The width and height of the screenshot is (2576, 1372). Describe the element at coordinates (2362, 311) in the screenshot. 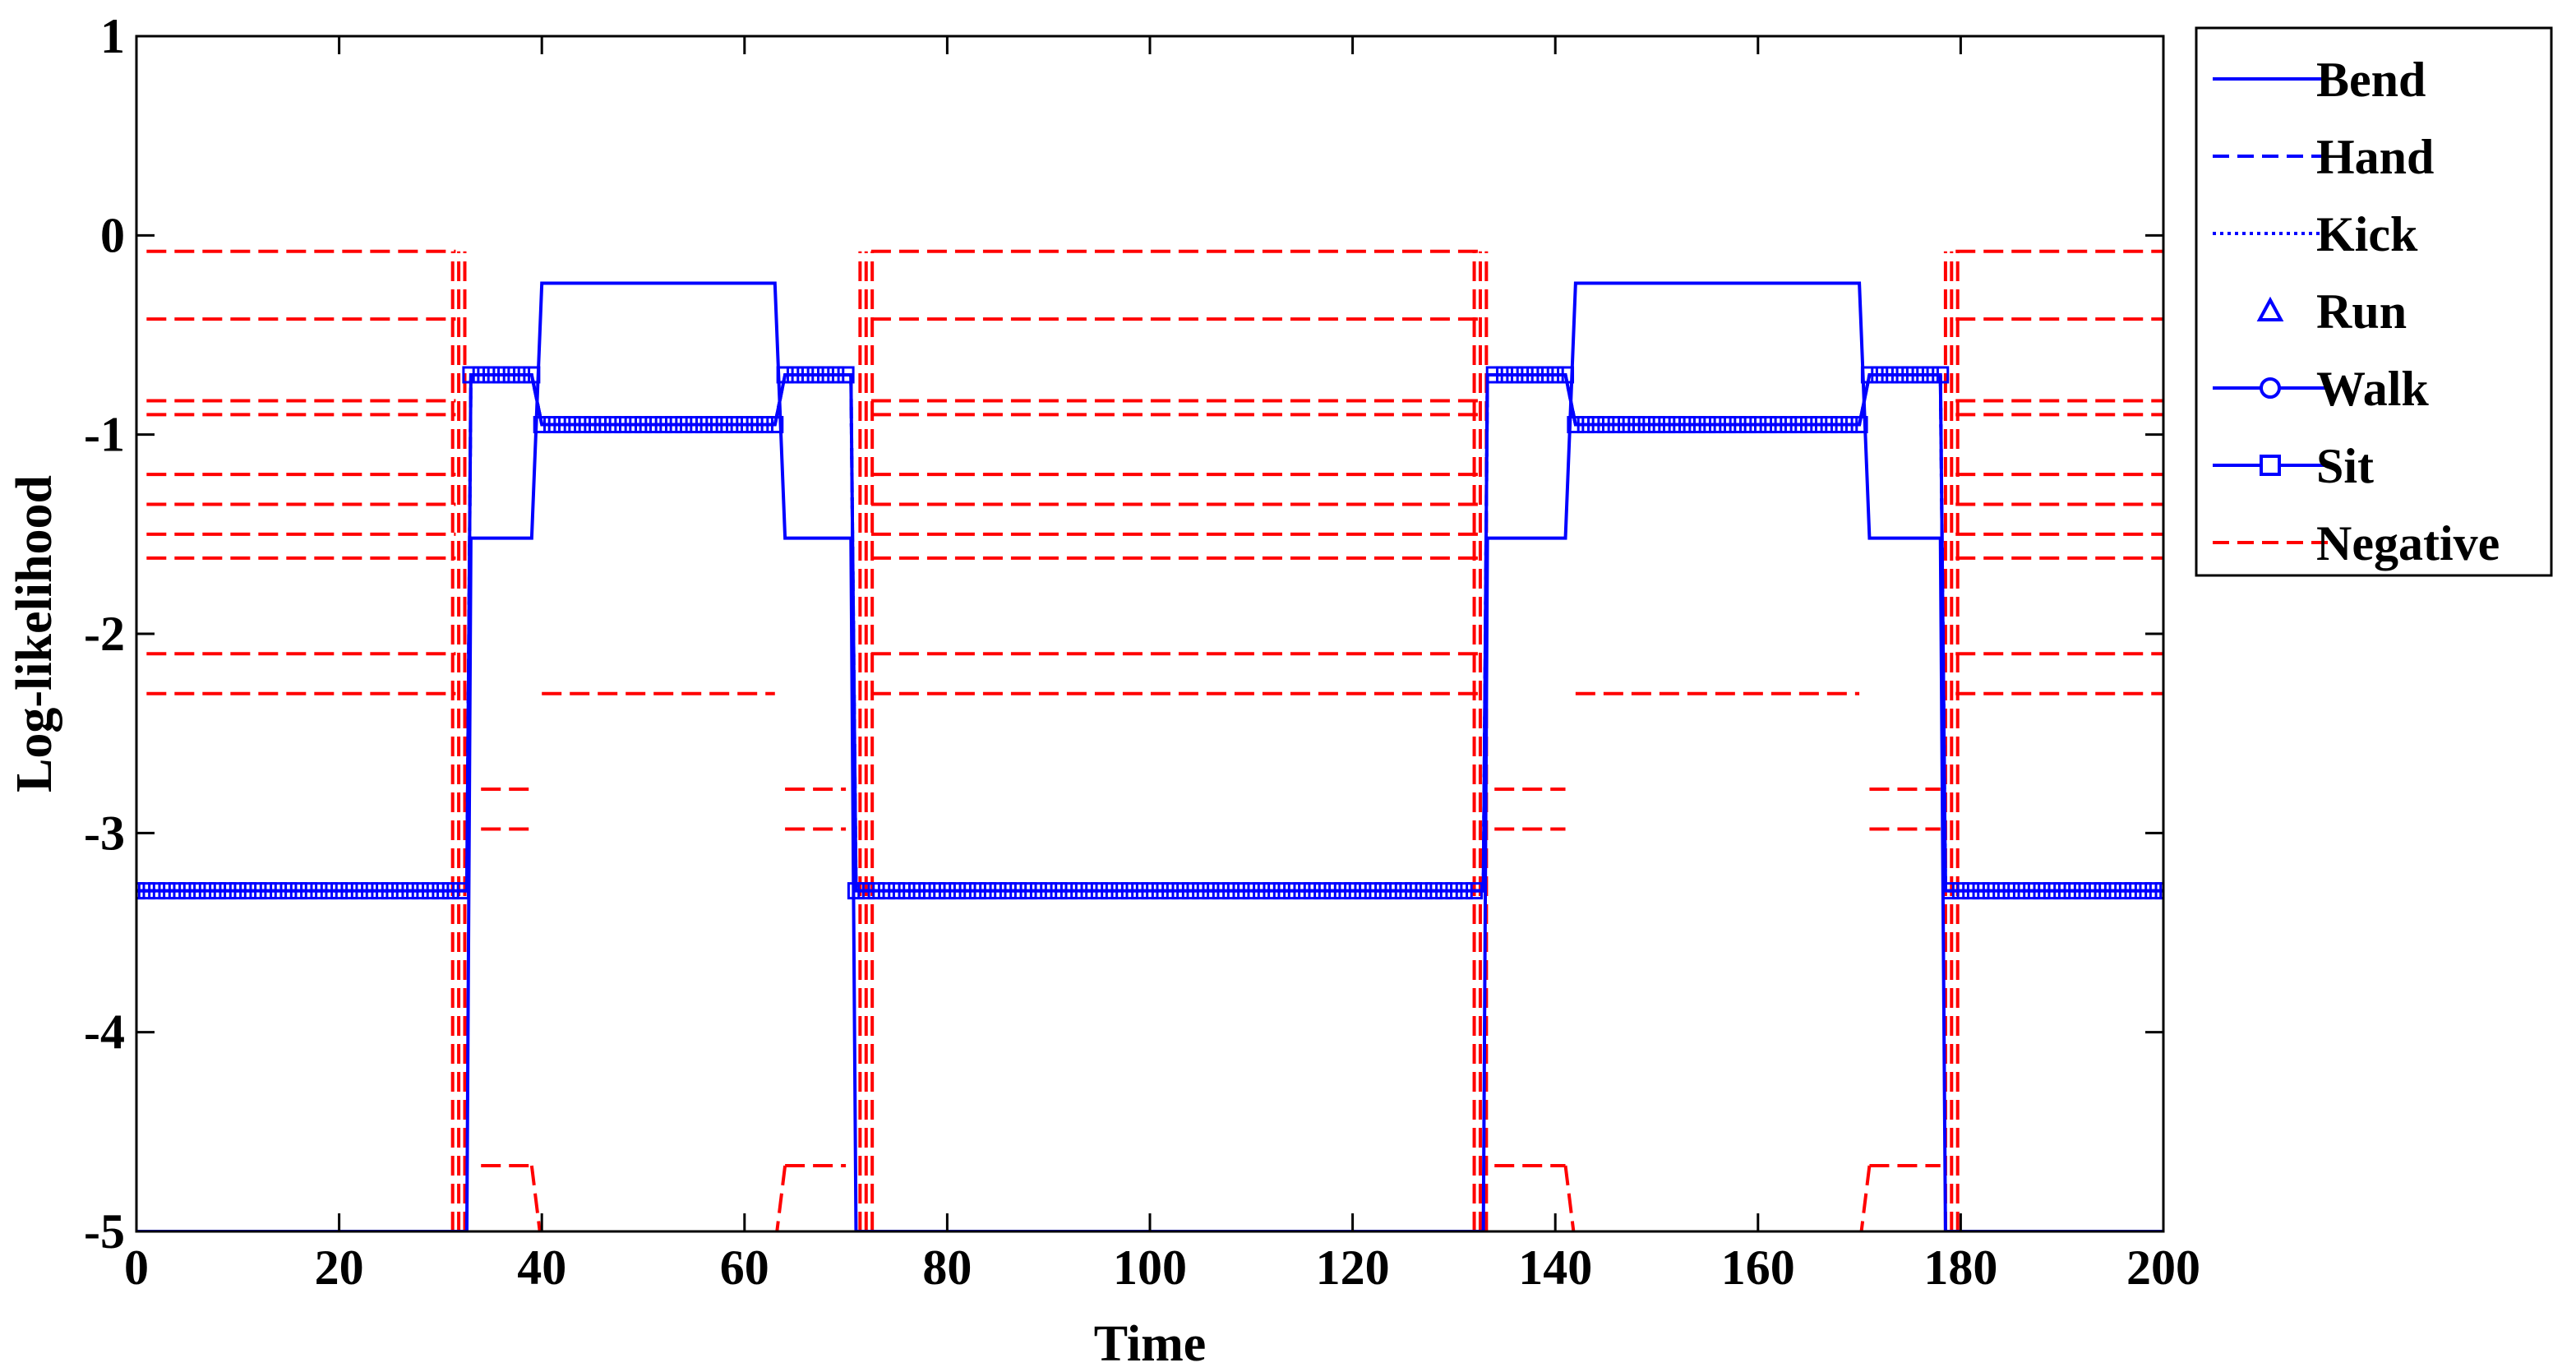

I see `legend-label: Run` at that location.